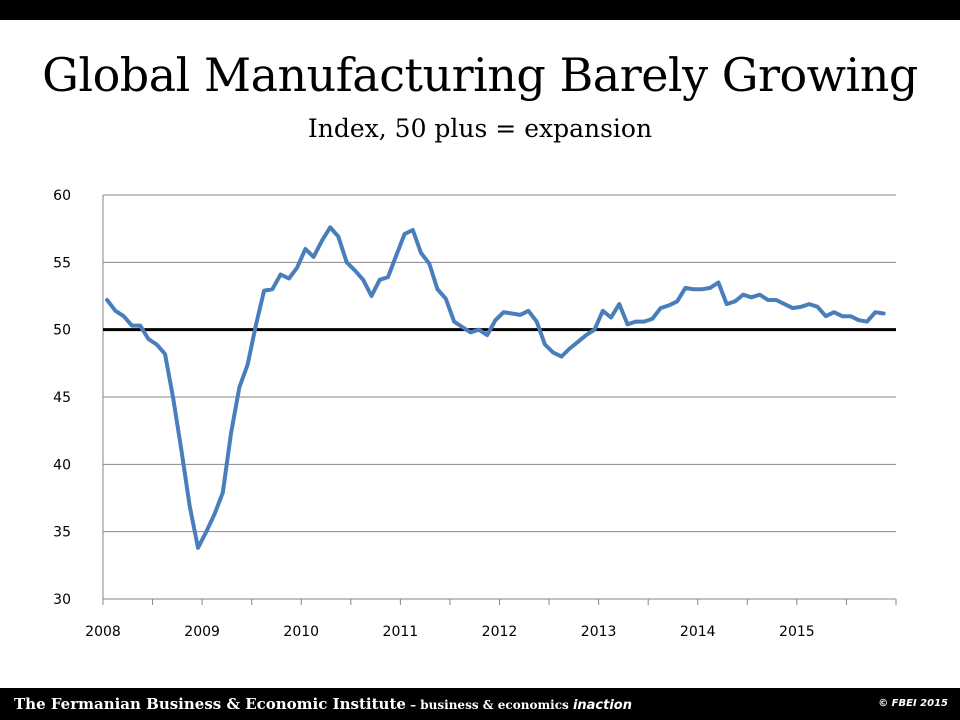 This screenshot has width=960, height=720. I want to click on footer-tagline: – business & economics, so click(489, 705).